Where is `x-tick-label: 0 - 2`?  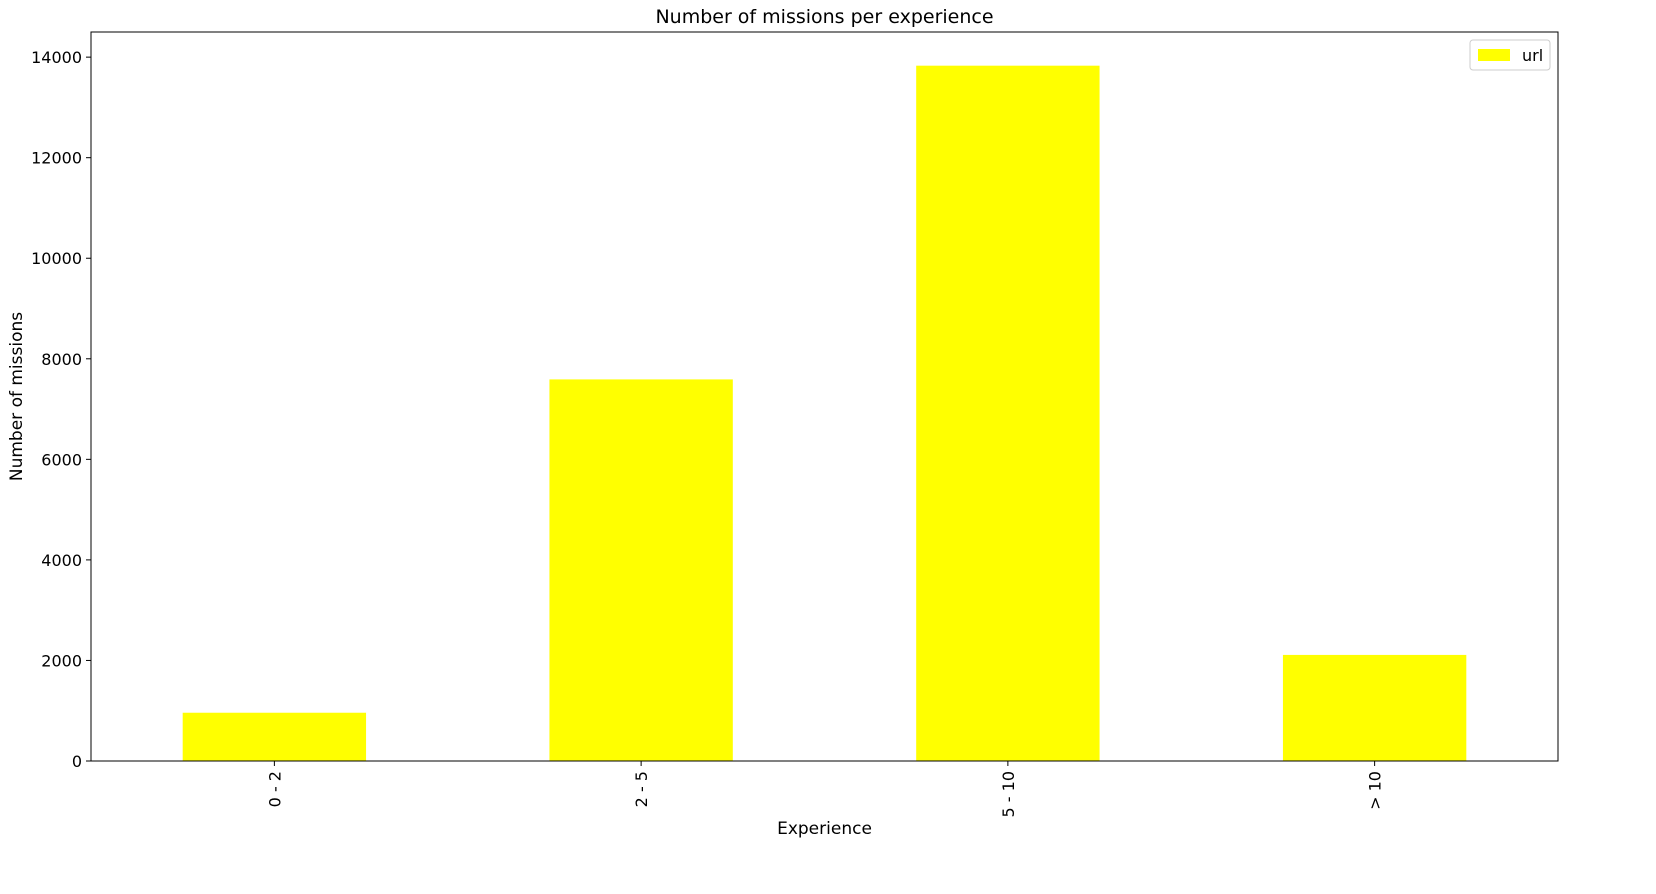 x-tick-label: 0 - 2 is located at coordinates (274, 789).